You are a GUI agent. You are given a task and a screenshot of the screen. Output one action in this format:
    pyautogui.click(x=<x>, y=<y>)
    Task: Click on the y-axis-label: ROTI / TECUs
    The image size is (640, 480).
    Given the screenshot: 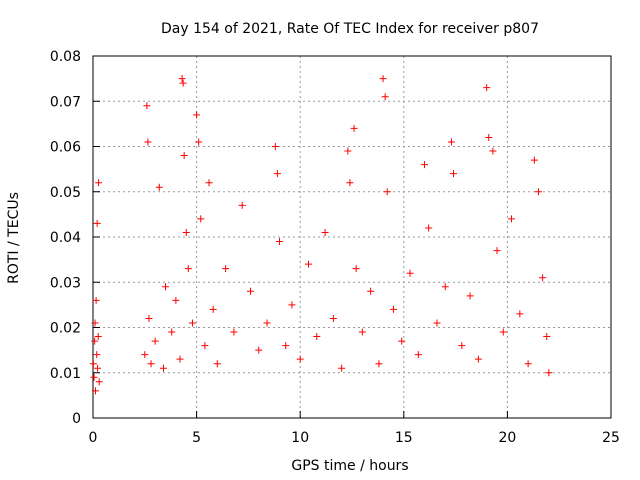 What is the action you would take?
    pyautogui.click(x=14, y=238)
    